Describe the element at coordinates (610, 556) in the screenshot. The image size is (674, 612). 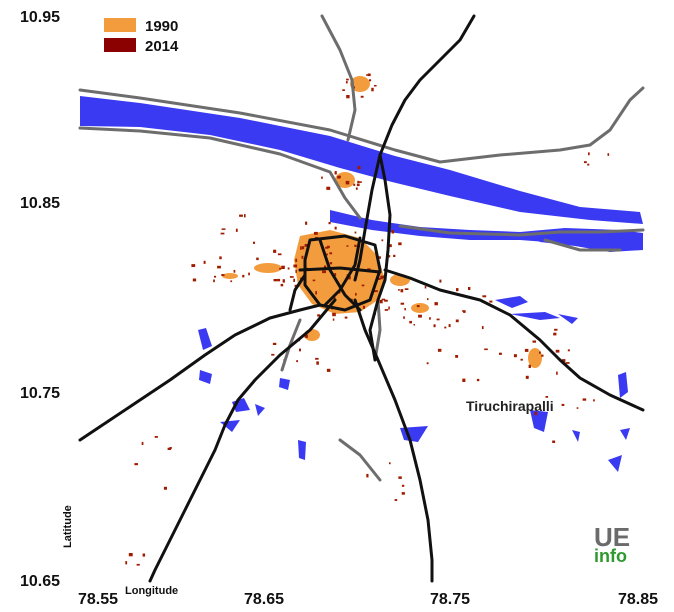
I see `logo-info-text: info` at that location.